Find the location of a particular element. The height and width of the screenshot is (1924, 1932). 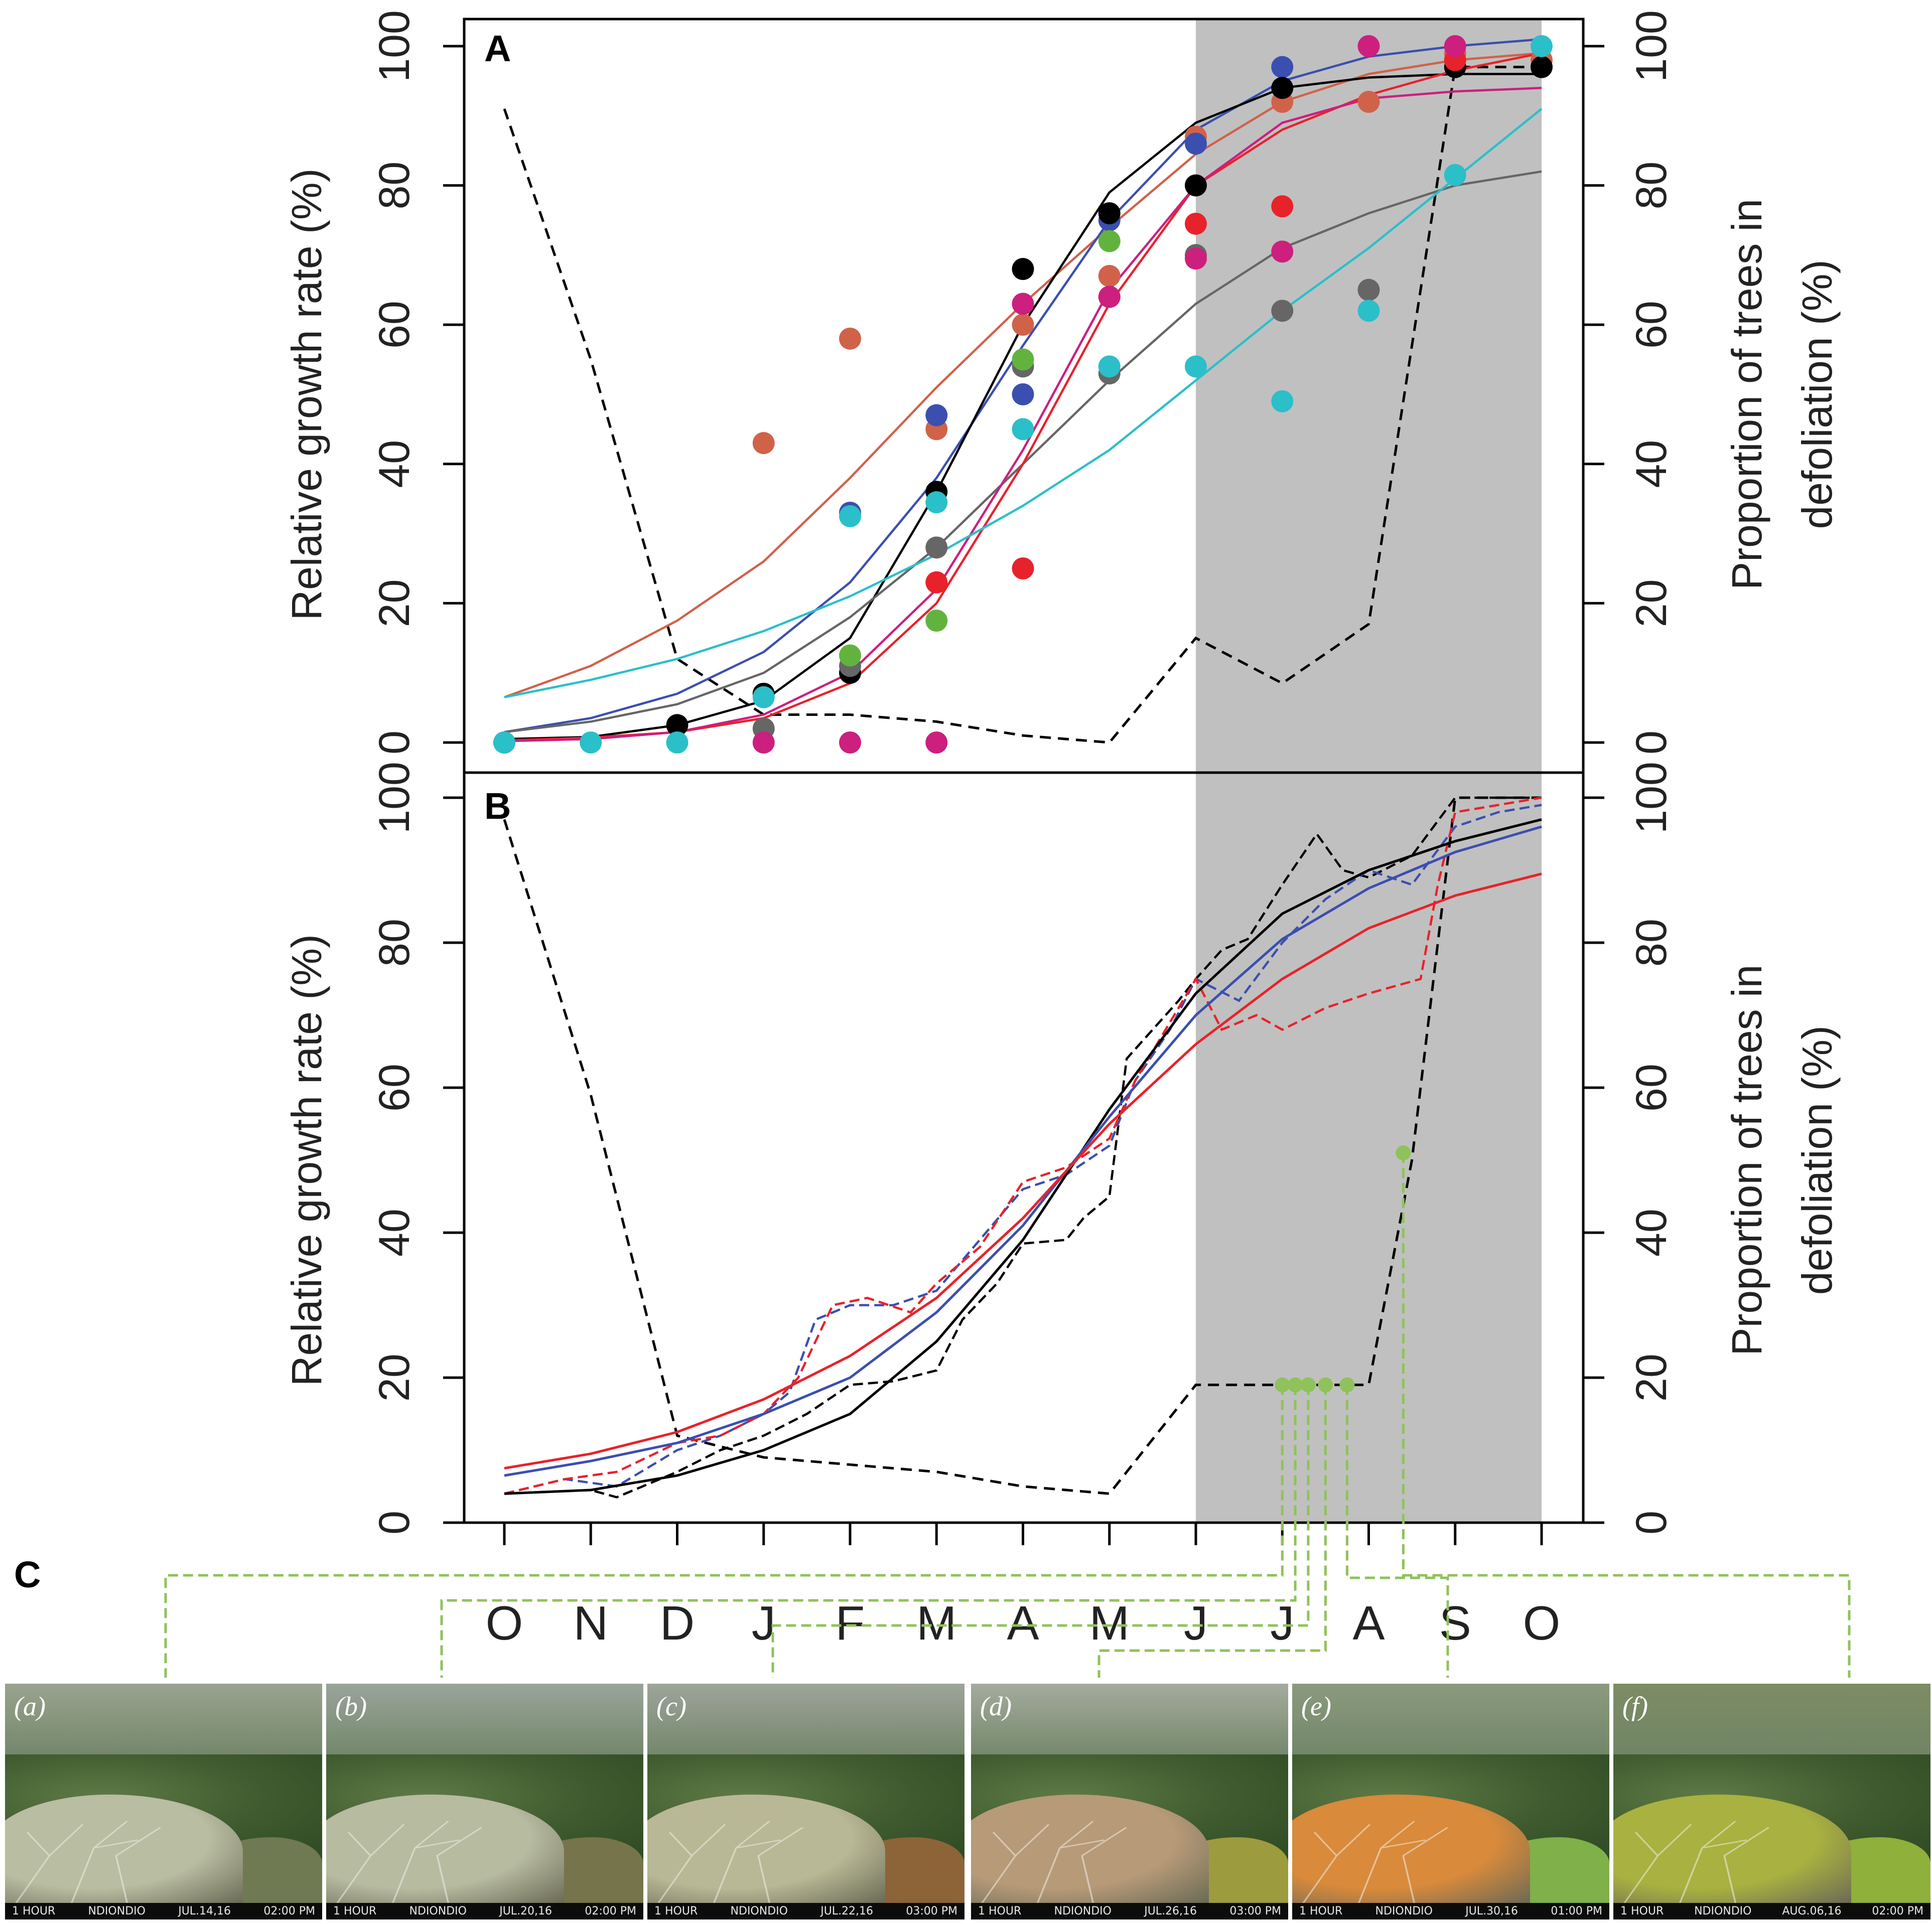

panel-a-left-tick-label: 40 is located at coordinates (394, 464).